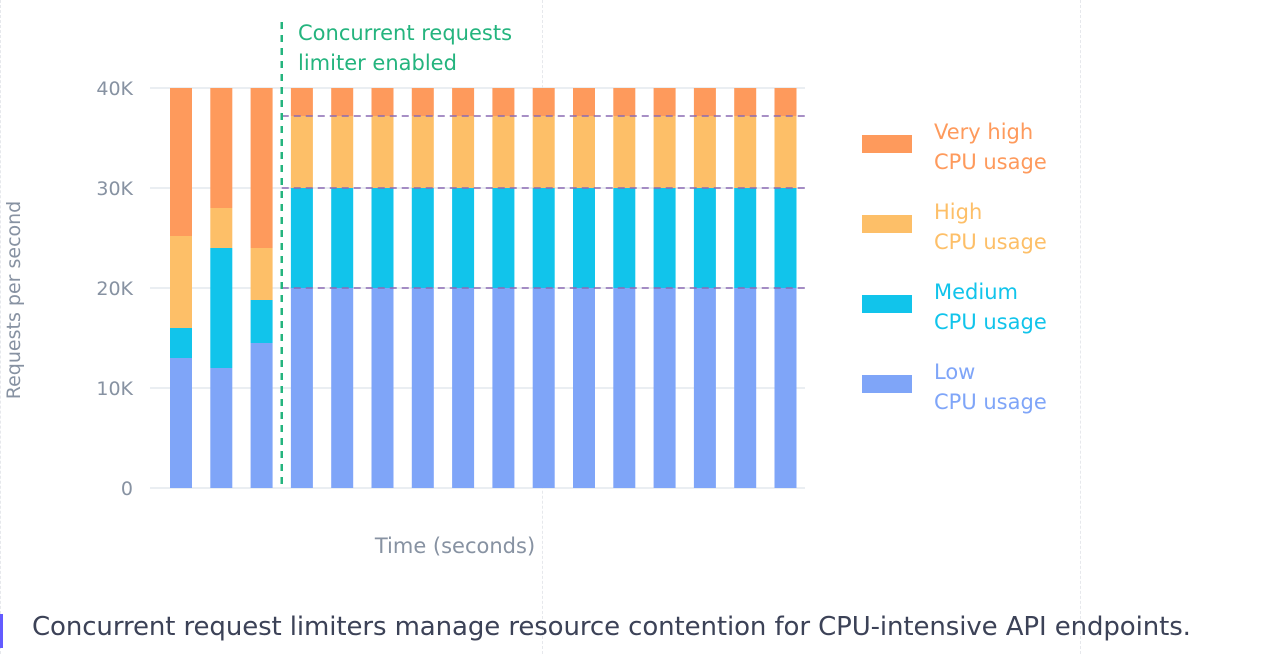  What do you see at coordinates (990, 387) in the screenshot?
I see `legend-label: Low CPU usage` at bounding box center [990, 387].